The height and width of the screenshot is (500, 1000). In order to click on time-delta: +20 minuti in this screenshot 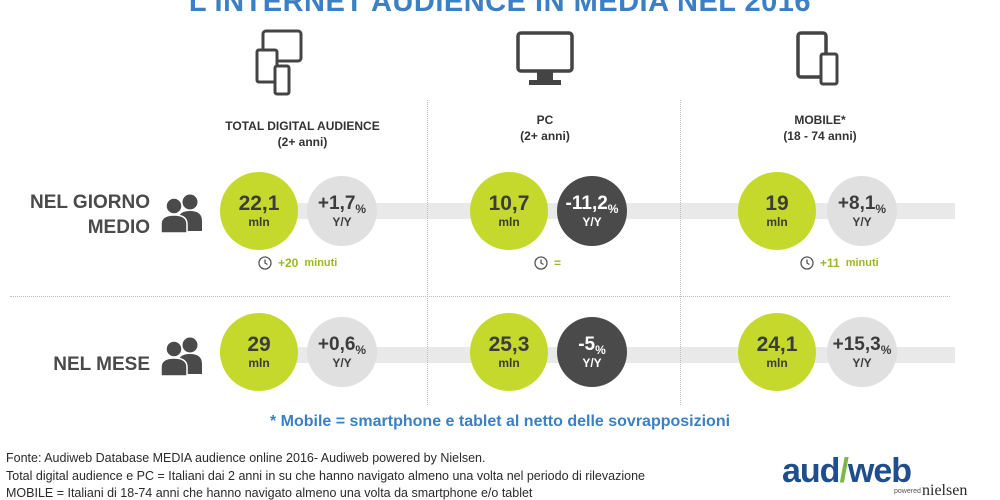, I will do `click(297, 263)`.